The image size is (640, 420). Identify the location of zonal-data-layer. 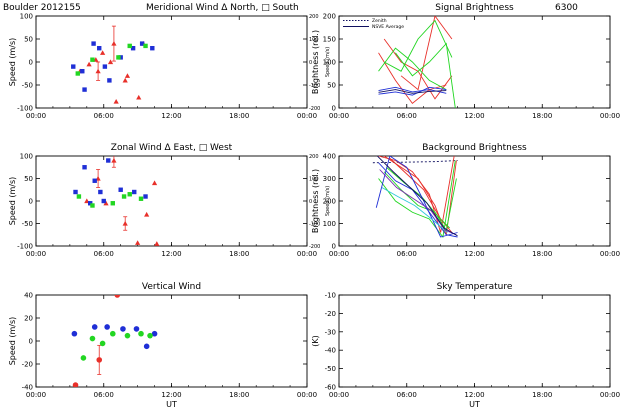
(116, 201).